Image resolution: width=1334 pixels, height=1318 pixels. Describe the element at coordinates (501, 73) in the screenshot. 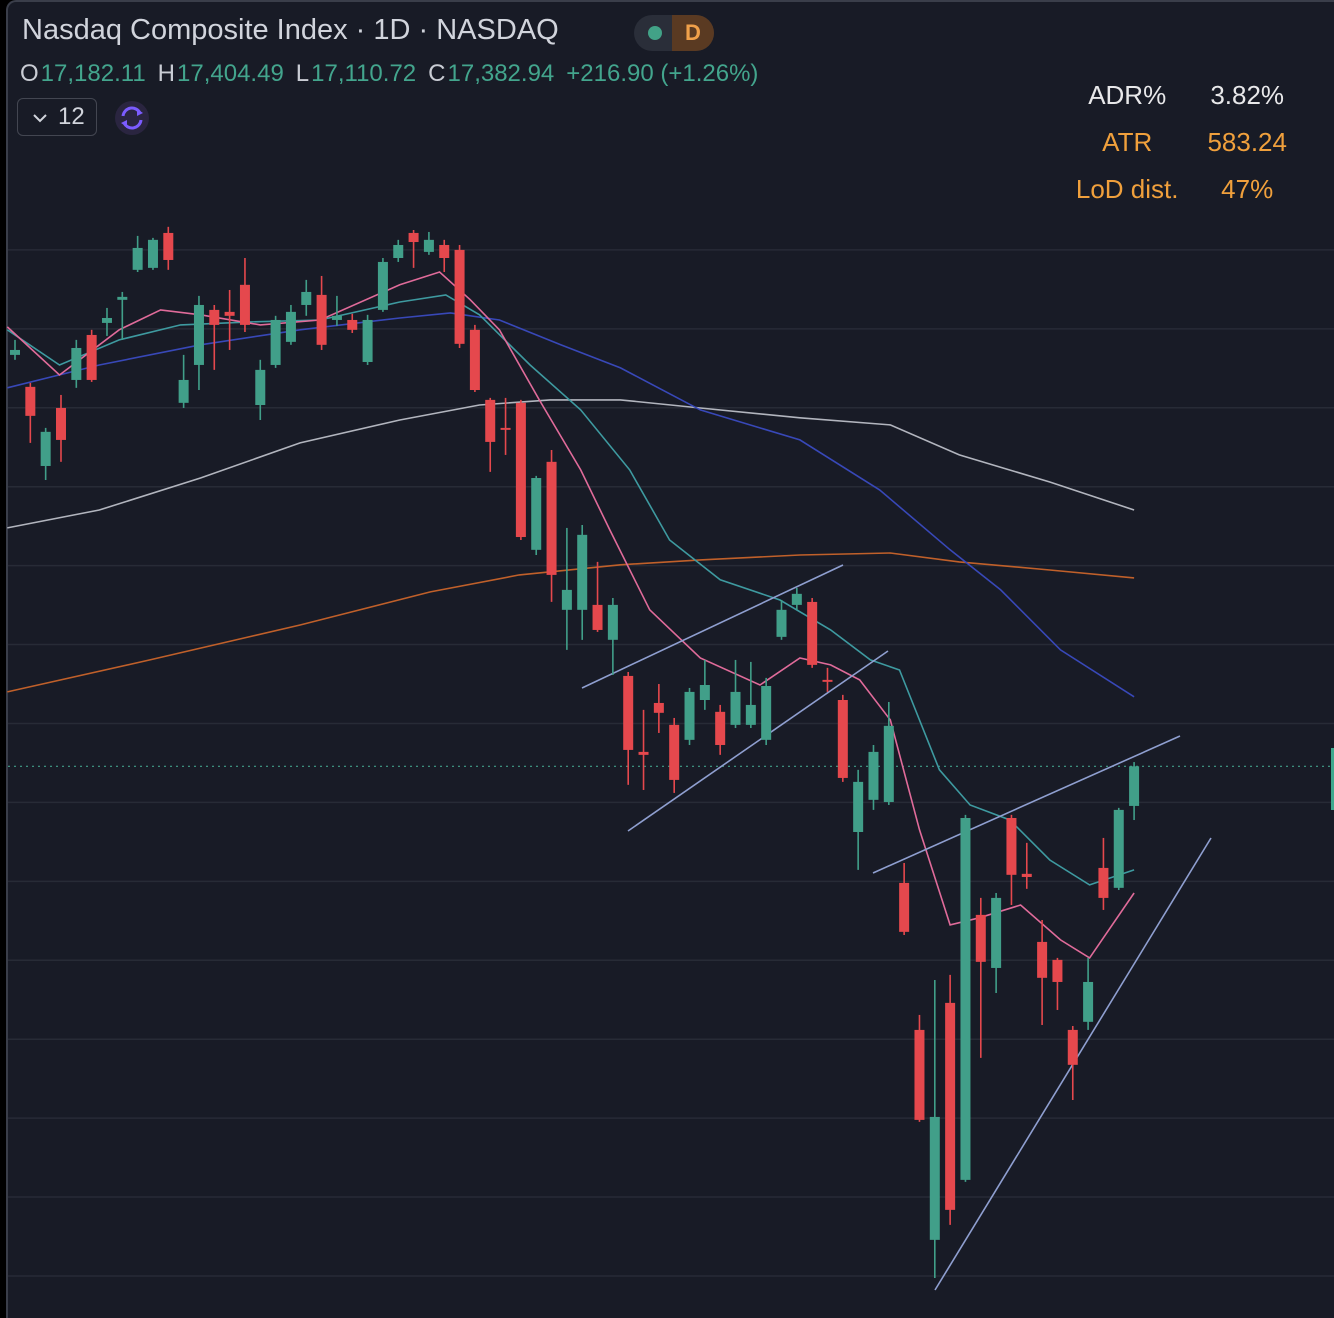

I see `ohlc-value: 17,382.94` at that location.